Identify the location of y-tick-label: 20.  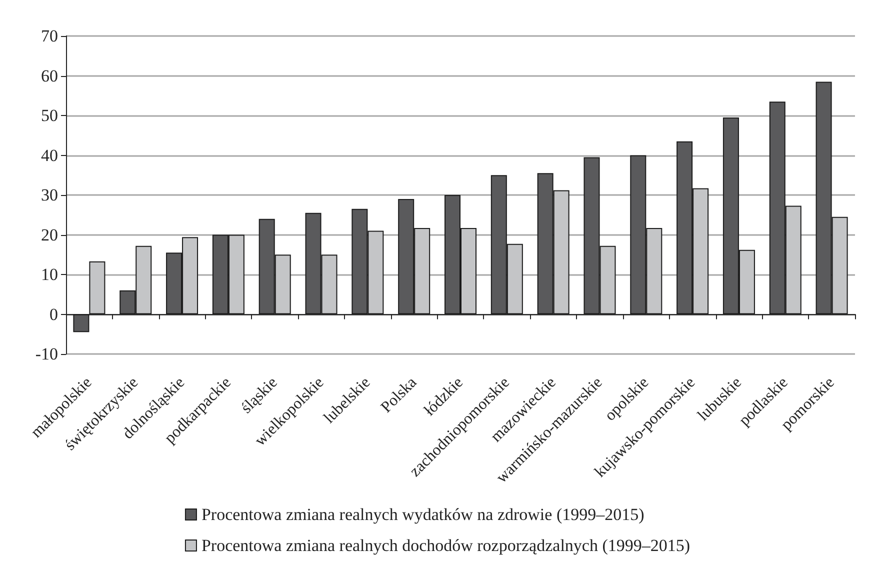
(49, 234).